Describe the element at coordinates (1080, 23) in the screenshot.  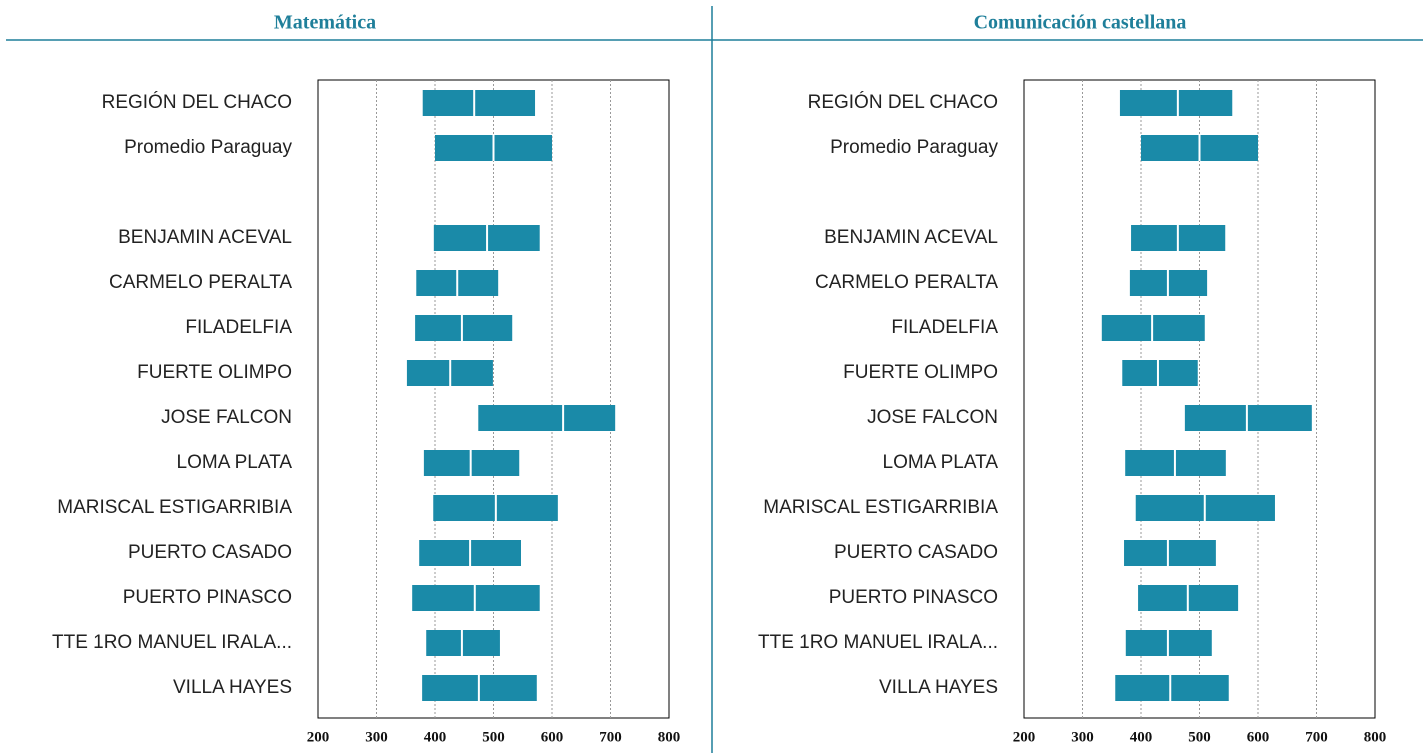
I see `panel-title: Comunicación castellana` at that location.